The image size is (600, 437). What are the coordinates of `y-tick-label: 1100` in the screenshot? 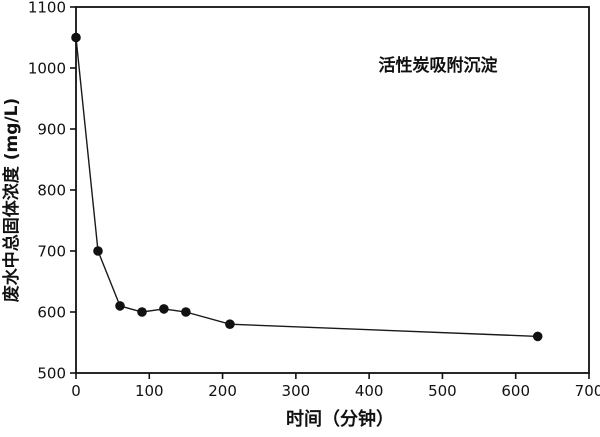 It's located at (47, 8).